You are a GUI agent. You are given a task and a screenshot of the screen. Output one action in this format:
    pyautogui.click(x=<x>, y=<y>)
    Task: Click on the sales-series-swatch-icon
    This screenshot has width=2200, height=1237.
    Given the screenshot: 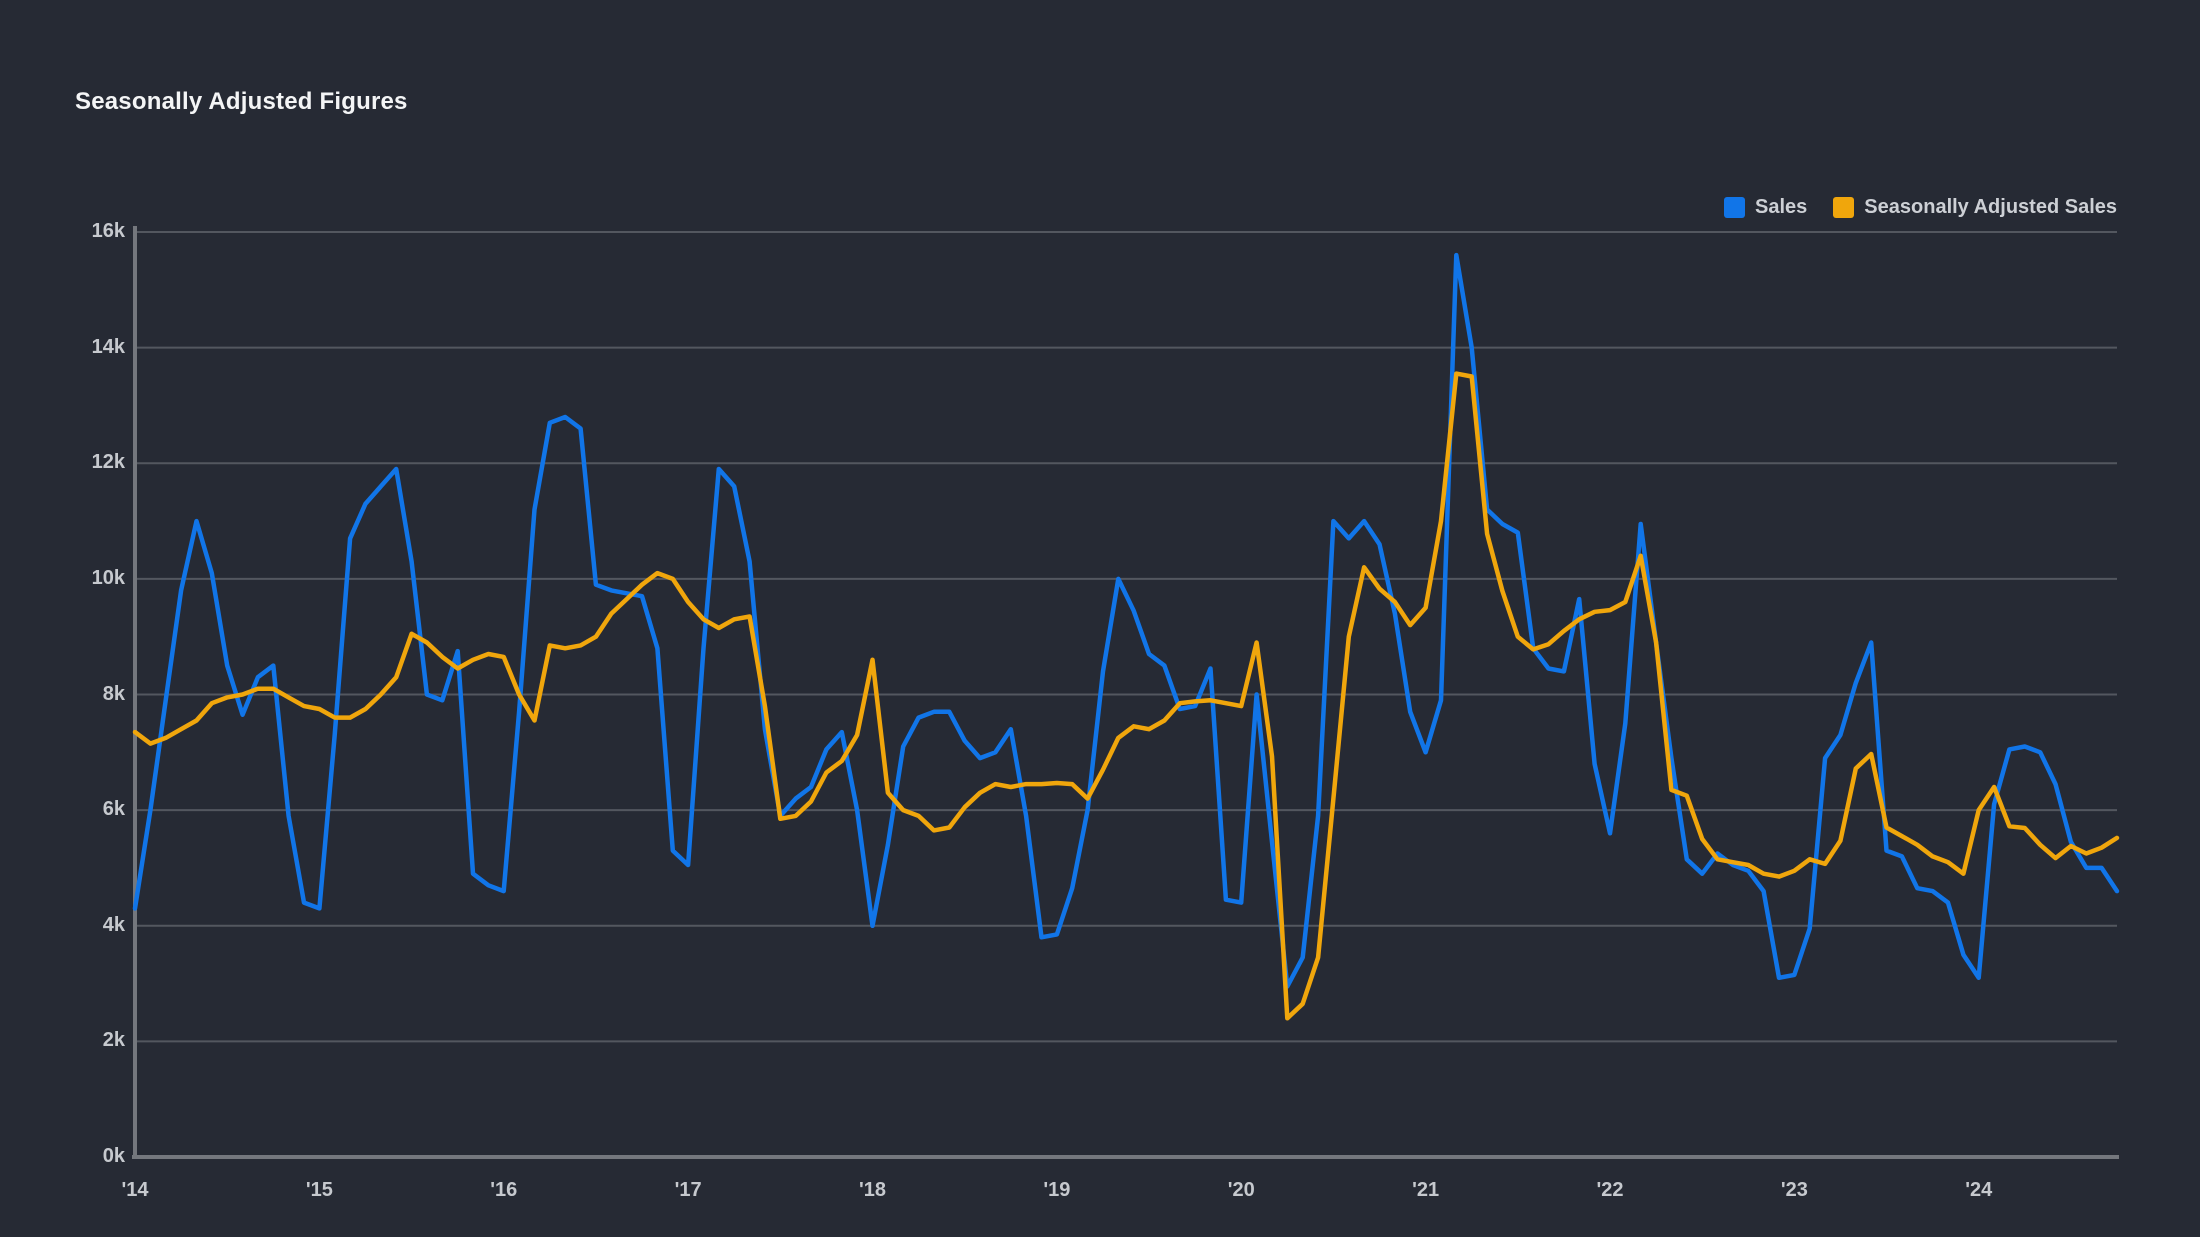 What is the action you would take?
    pyautogui.click(x=1735, y=207)
    